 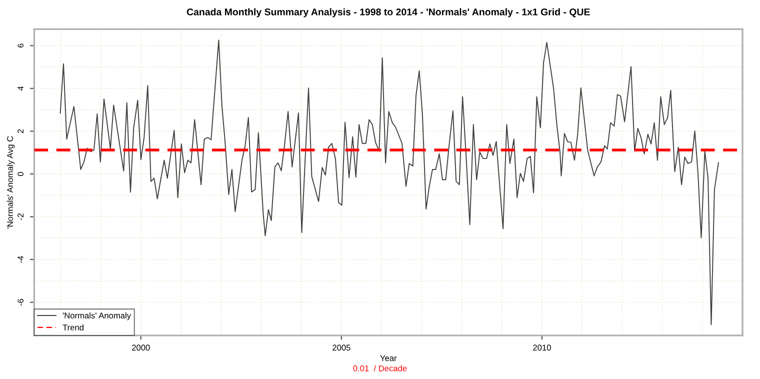 What do you see at coordinates (21, 259) in the screenshot?
I see `y-tick-label: -4` at bounding box center [21, 259].